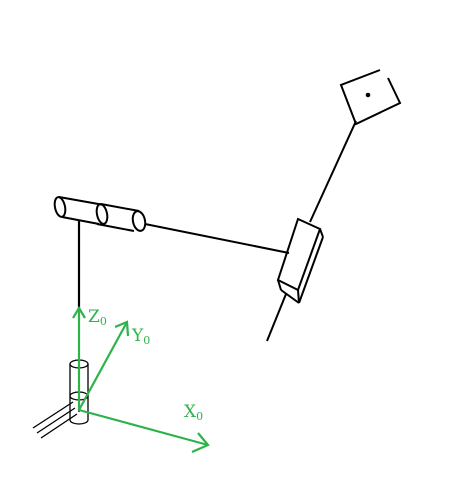 Image resolution: width=459 pixels, height=486 pixels. What do you see at coordinates (79, 312) in the screenshot?
I see `z-axis-arrowhead` at bounding box center [79, 312].